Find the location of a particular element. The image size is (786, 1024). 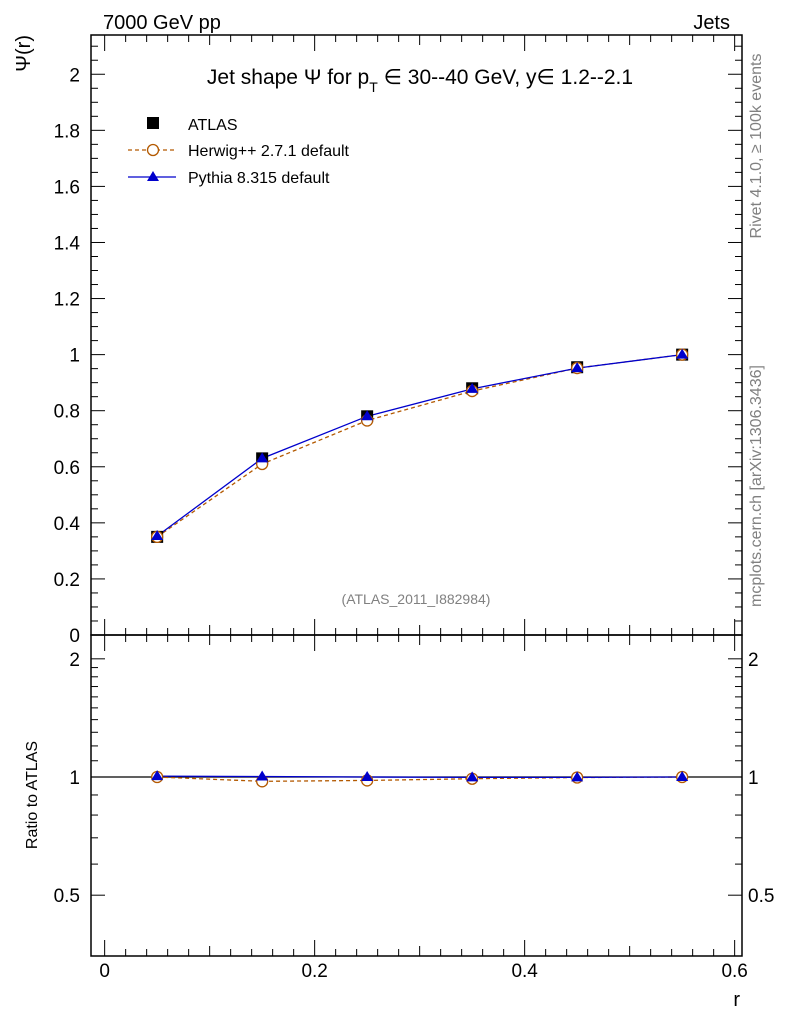

main-pythia-line is located at coordinates (419, 445).